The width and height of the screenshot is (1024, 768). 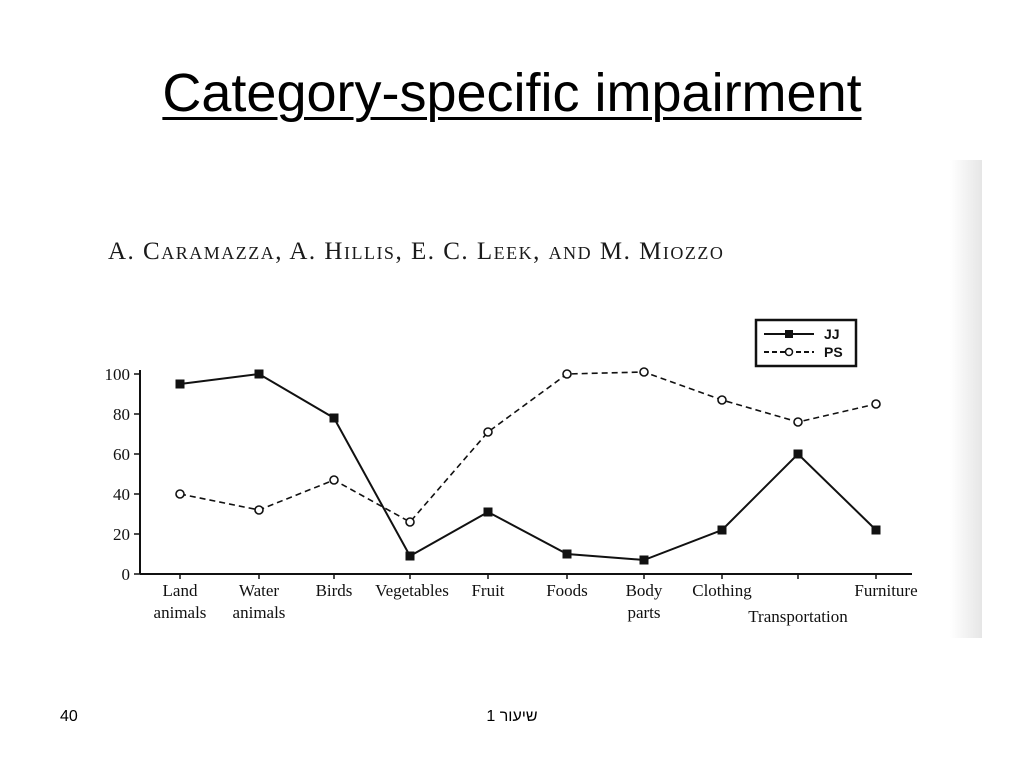 I want to click on legend-label-jj: JJ, so click(x=832, y=334).